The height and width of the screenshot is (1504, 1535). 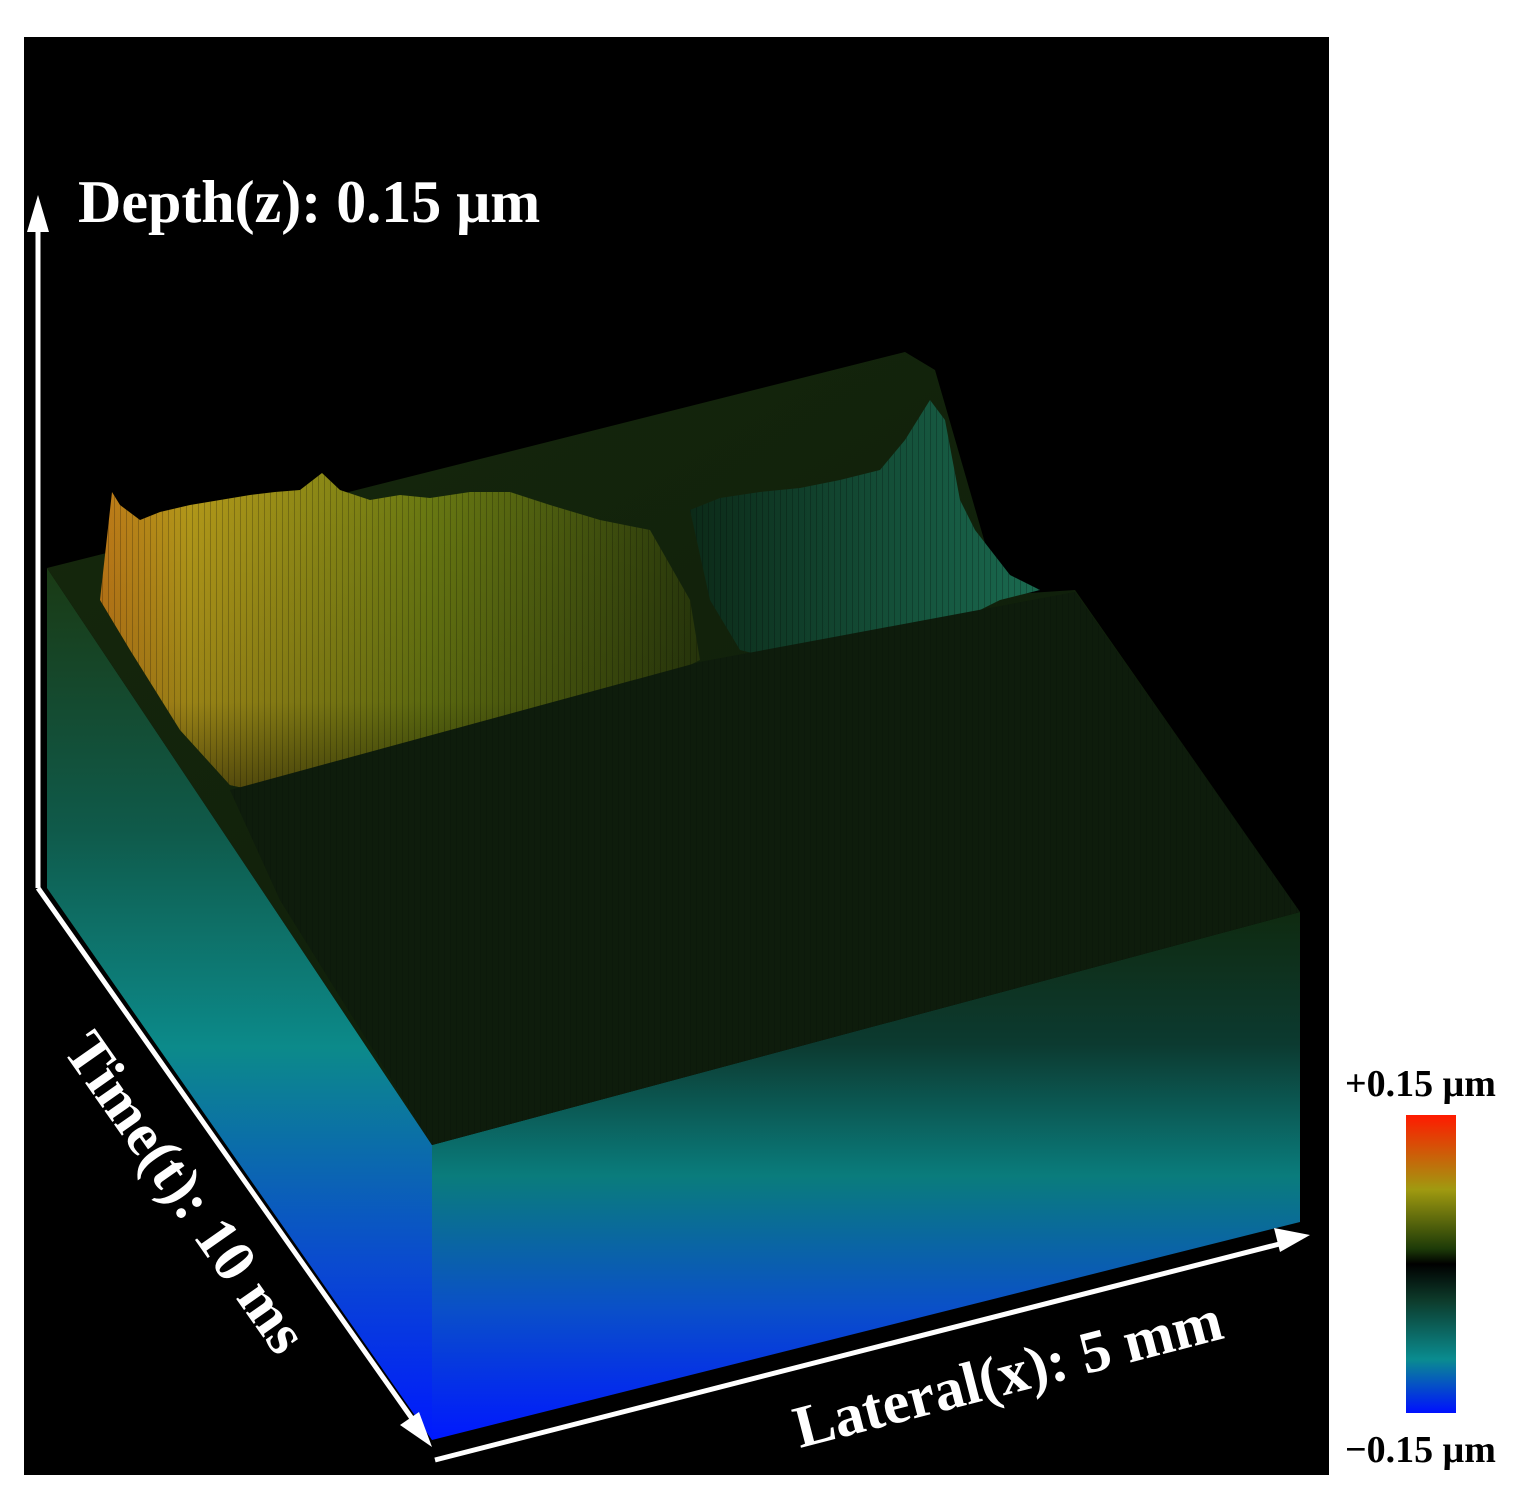 I want to click on depth-arrowhead, so click(x=38, y=213).